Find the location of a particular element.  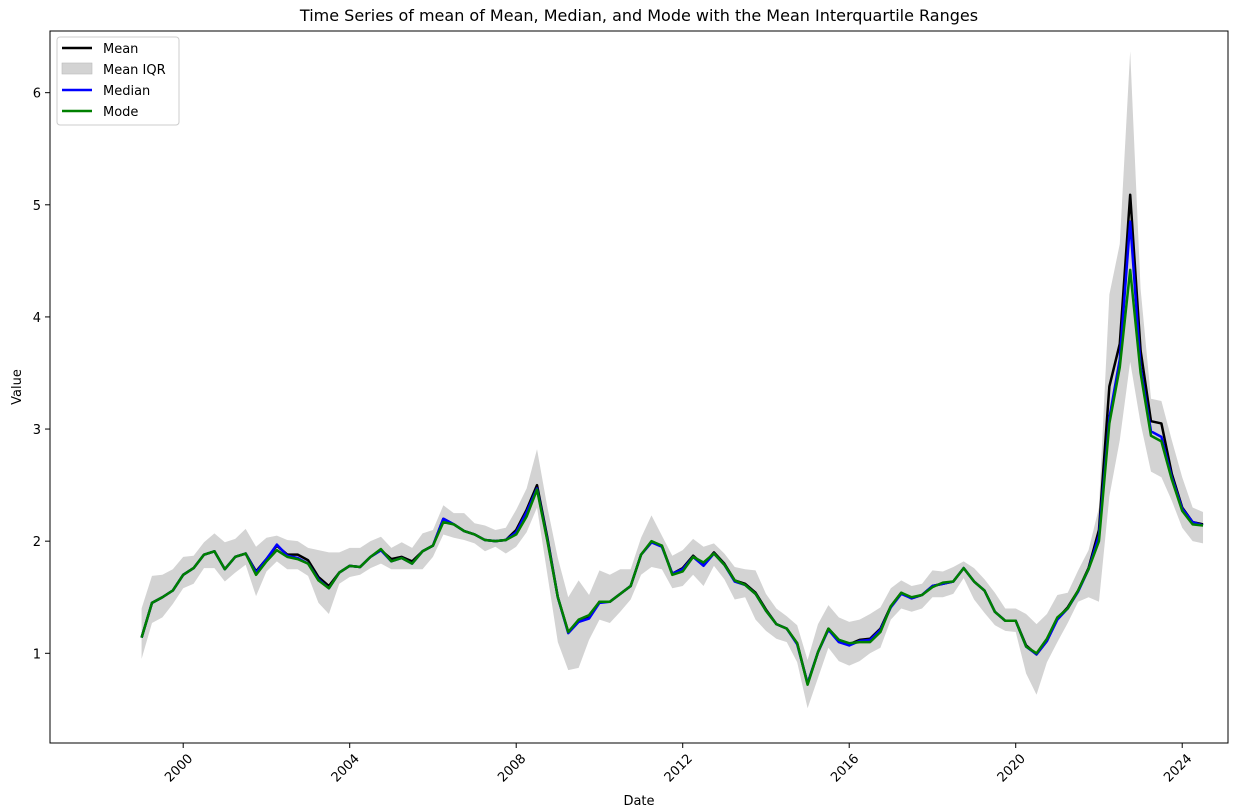

legend-swatch-iqr is located at coordinates (77, 68).